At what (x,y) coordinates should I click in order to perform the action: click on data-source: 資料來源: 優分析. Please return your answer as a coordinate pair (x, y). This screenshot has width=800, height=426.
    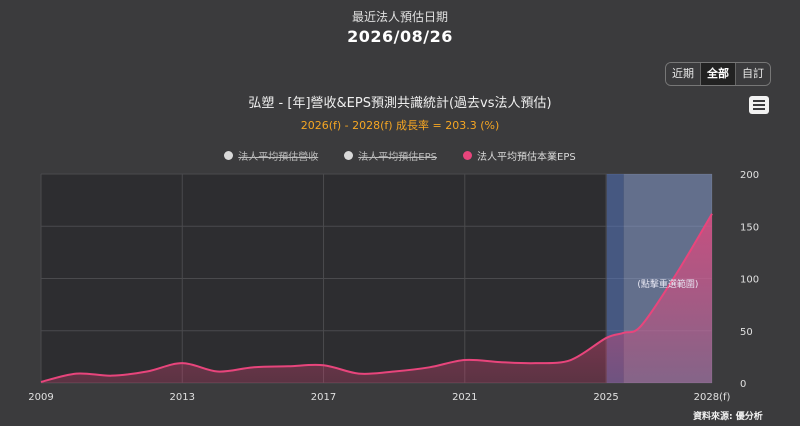
    Looking at the image, I should click on (728, 417).